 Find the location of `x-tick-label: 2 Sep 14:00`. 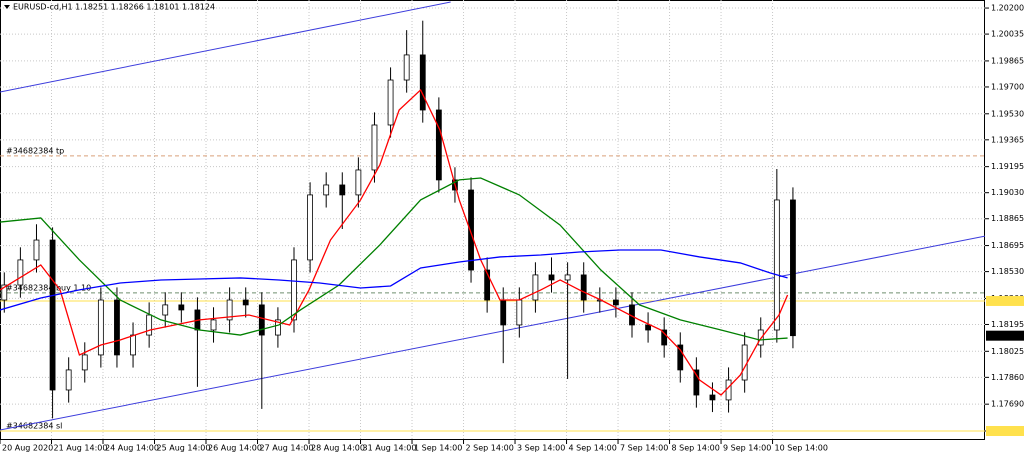

x-tick-label: 2 Sep 14:00 is located at coordinates (490, 448).